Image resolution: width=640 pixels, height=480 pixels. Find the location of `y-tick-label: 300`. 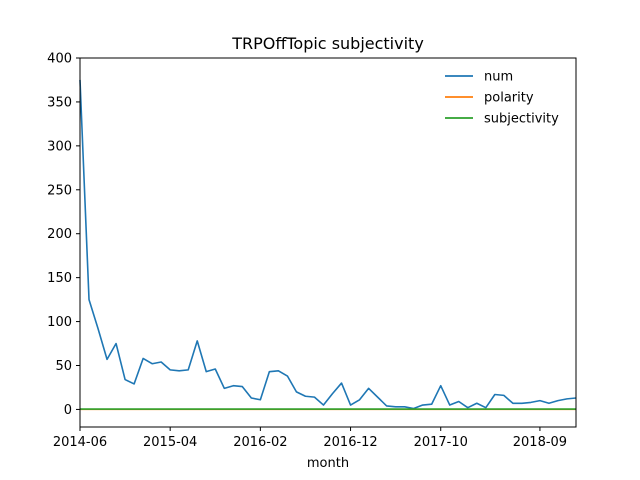

y-tick-label: 300 is located at coordinates (59, 146).